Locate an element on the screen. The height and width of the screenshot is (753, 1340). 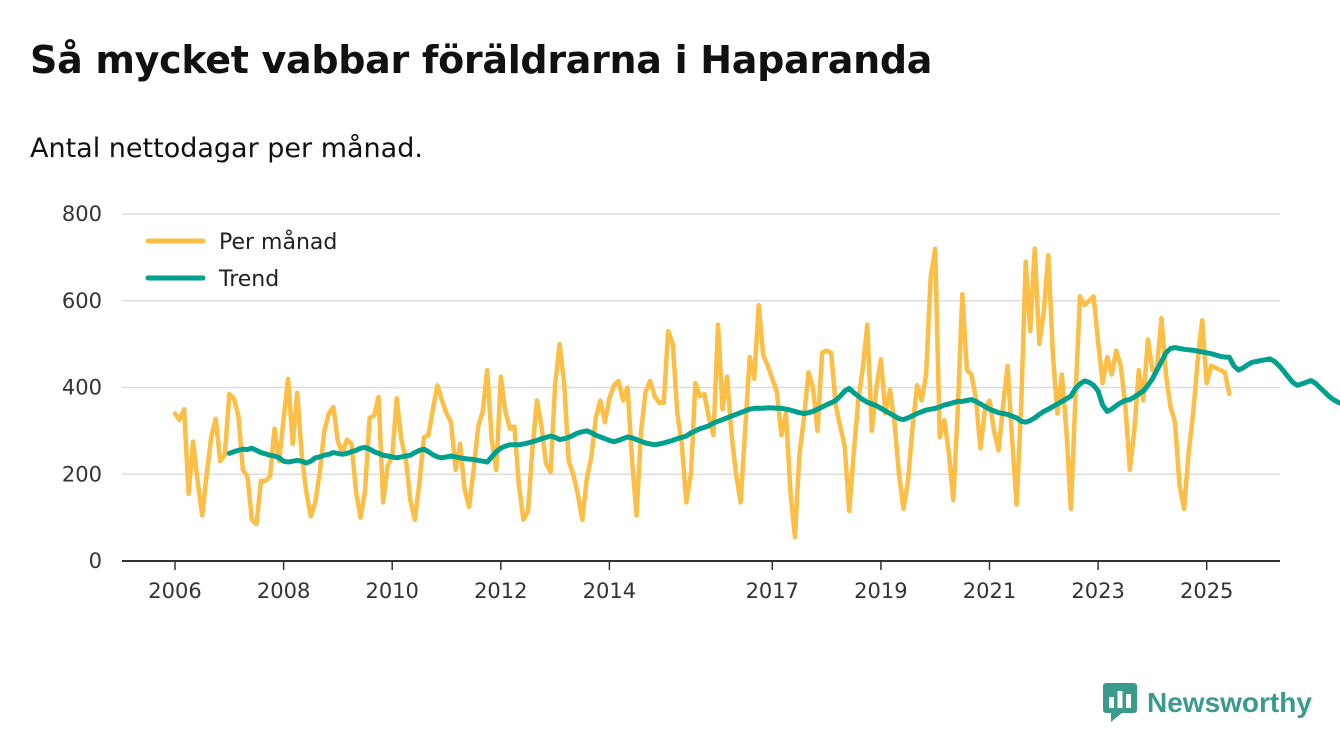
x-tick-label: 2012 is located at coordinates (500, 591).